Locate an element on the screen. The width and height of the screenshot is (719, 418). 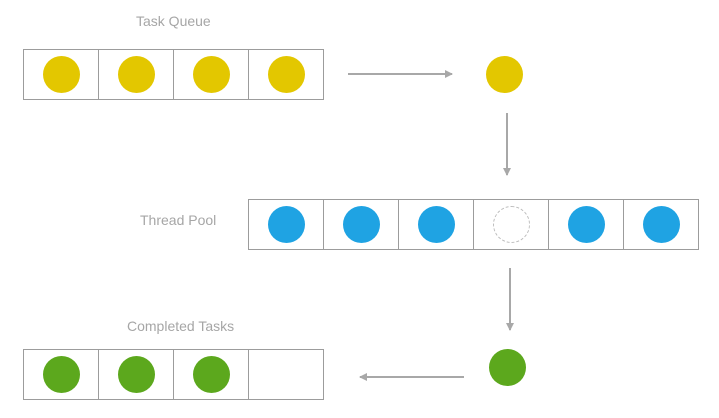
idle-thread-icon is located at coordinates (511, 224).